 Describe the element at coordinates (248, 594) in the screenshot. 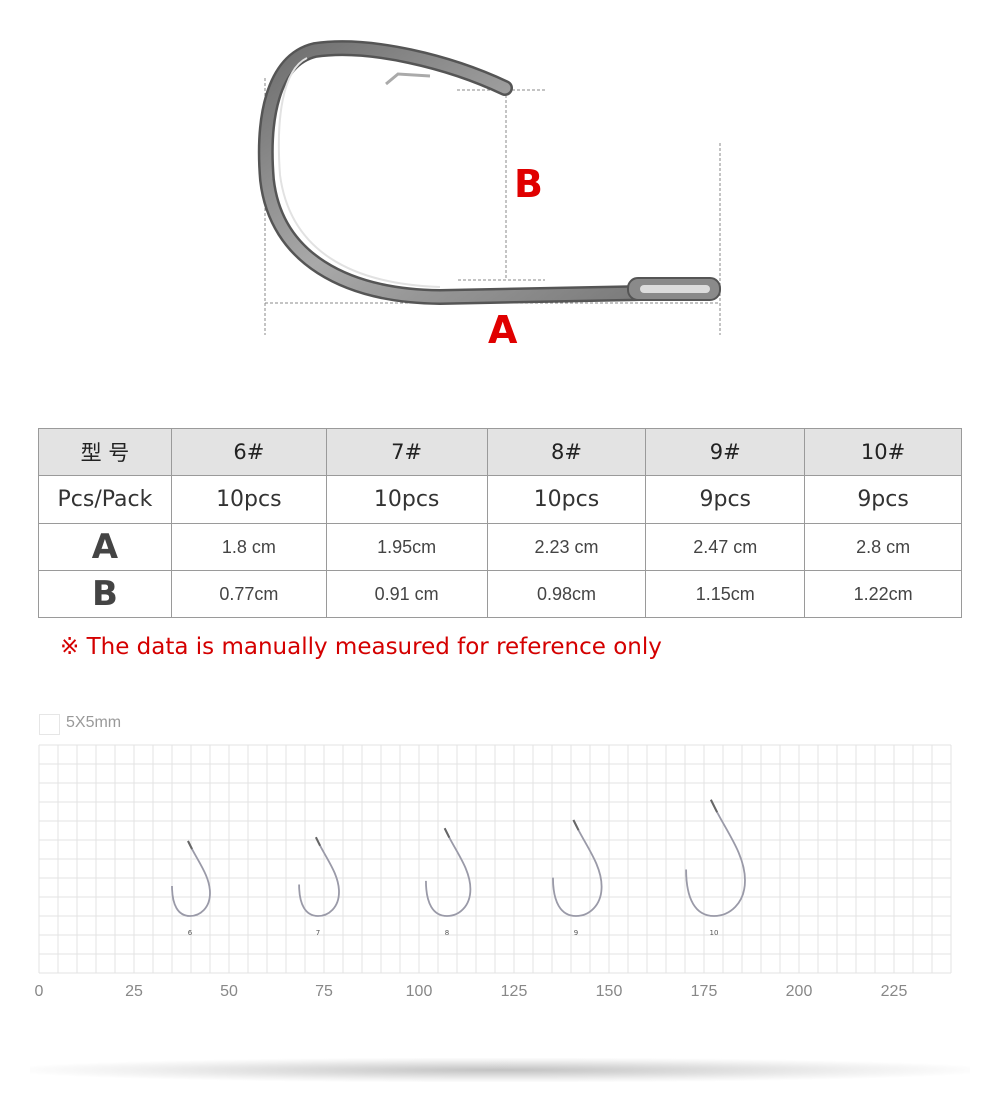

I see `table-cell: 0.77cm` at that location.